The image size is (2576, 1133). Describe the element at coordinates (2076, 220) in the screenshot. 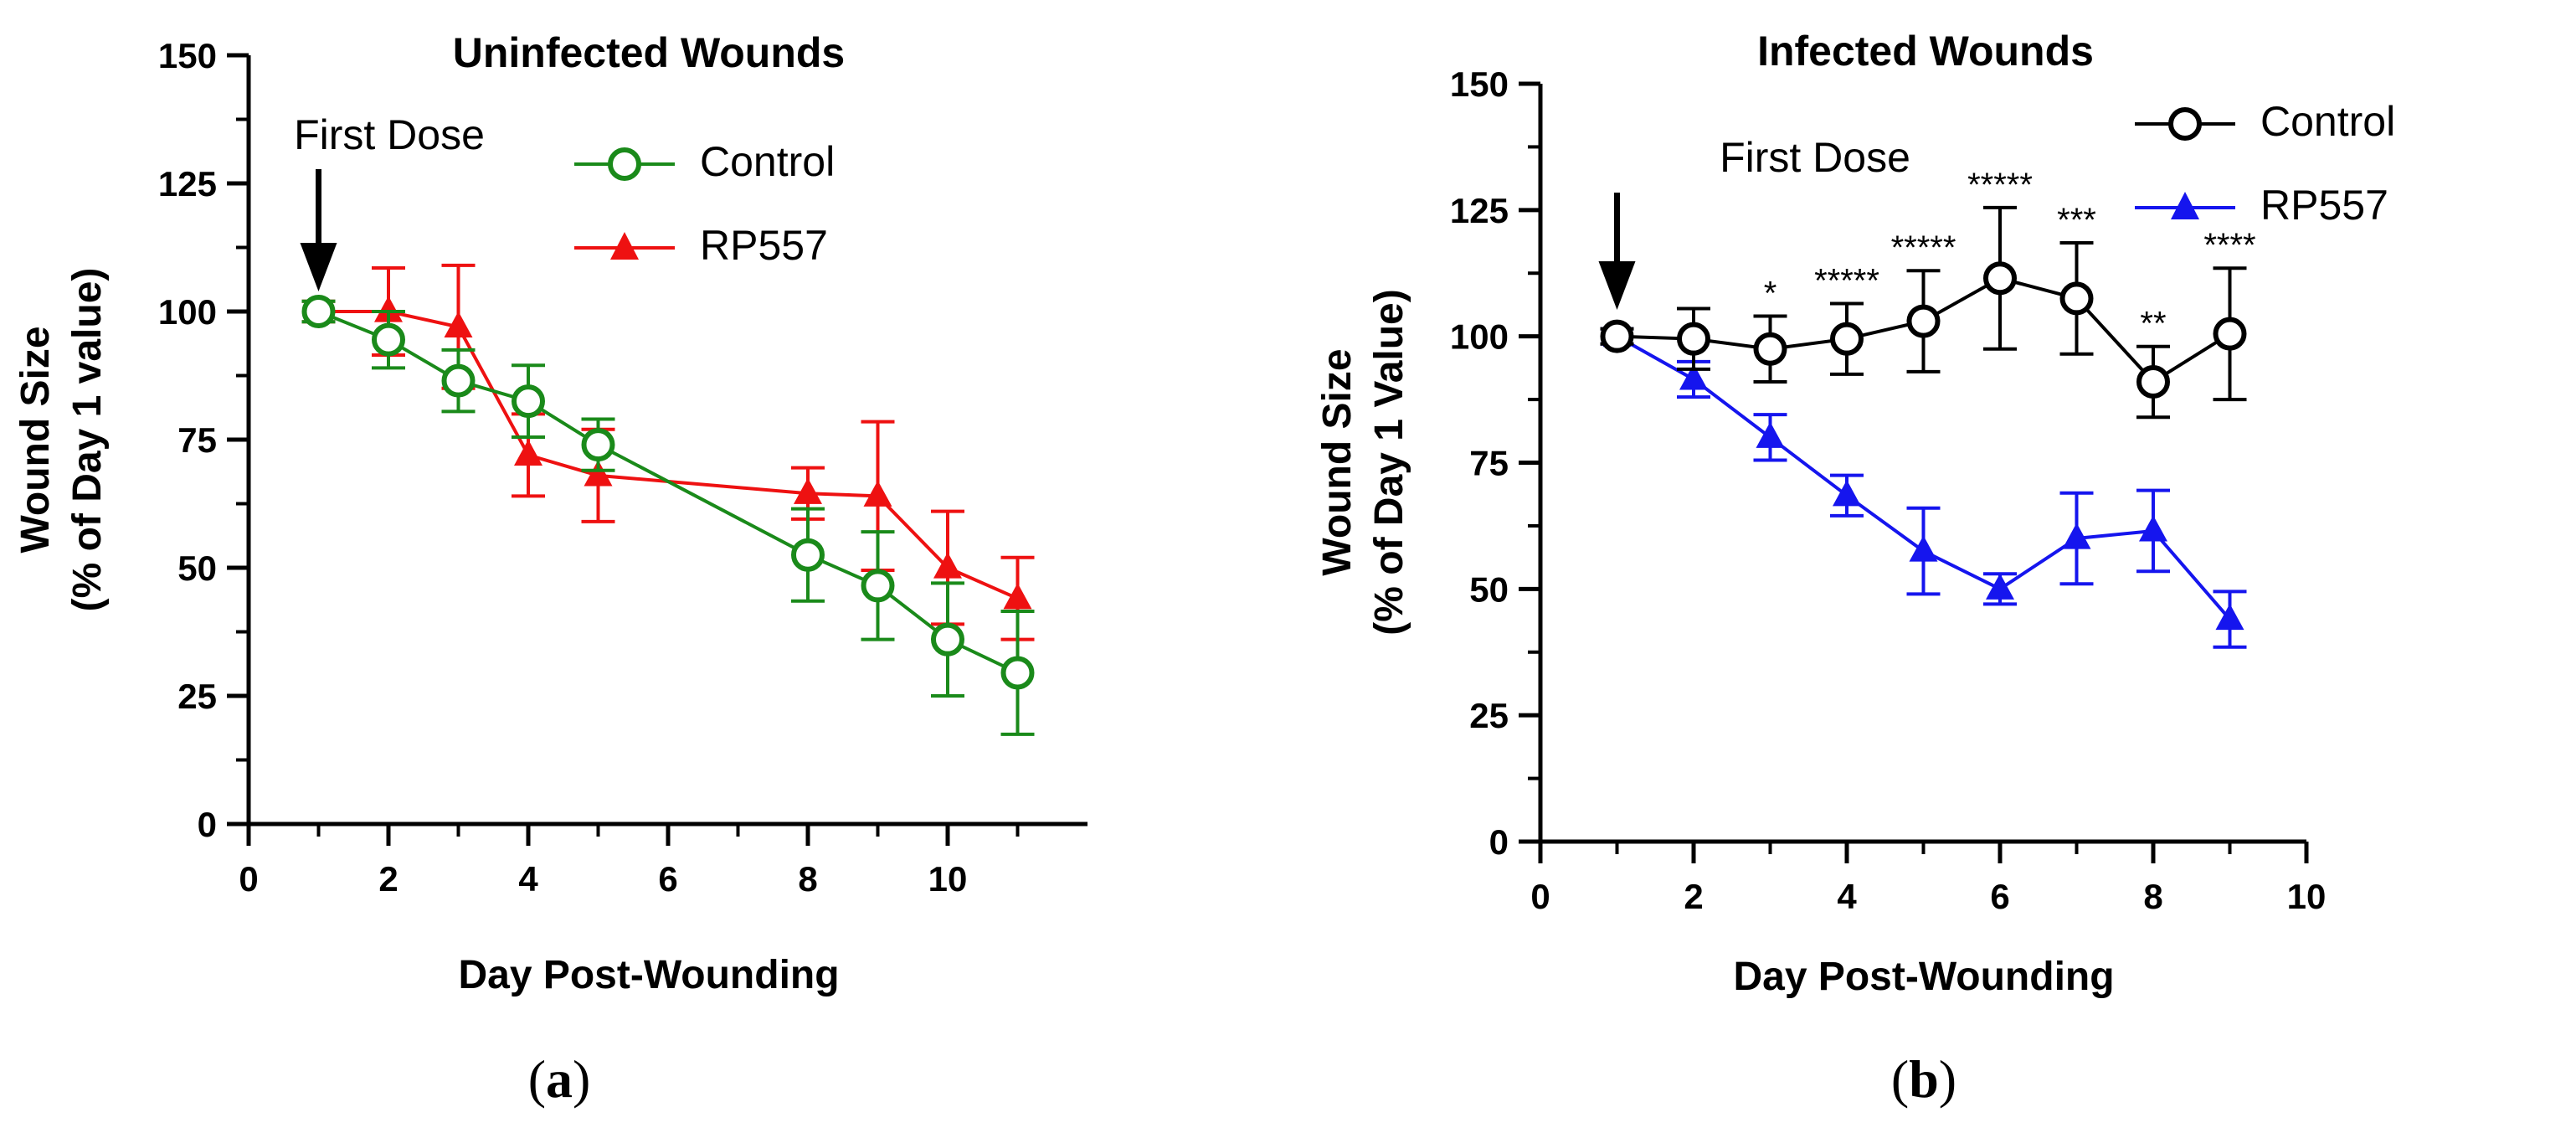

I see `significance-marker: ***` at that location.